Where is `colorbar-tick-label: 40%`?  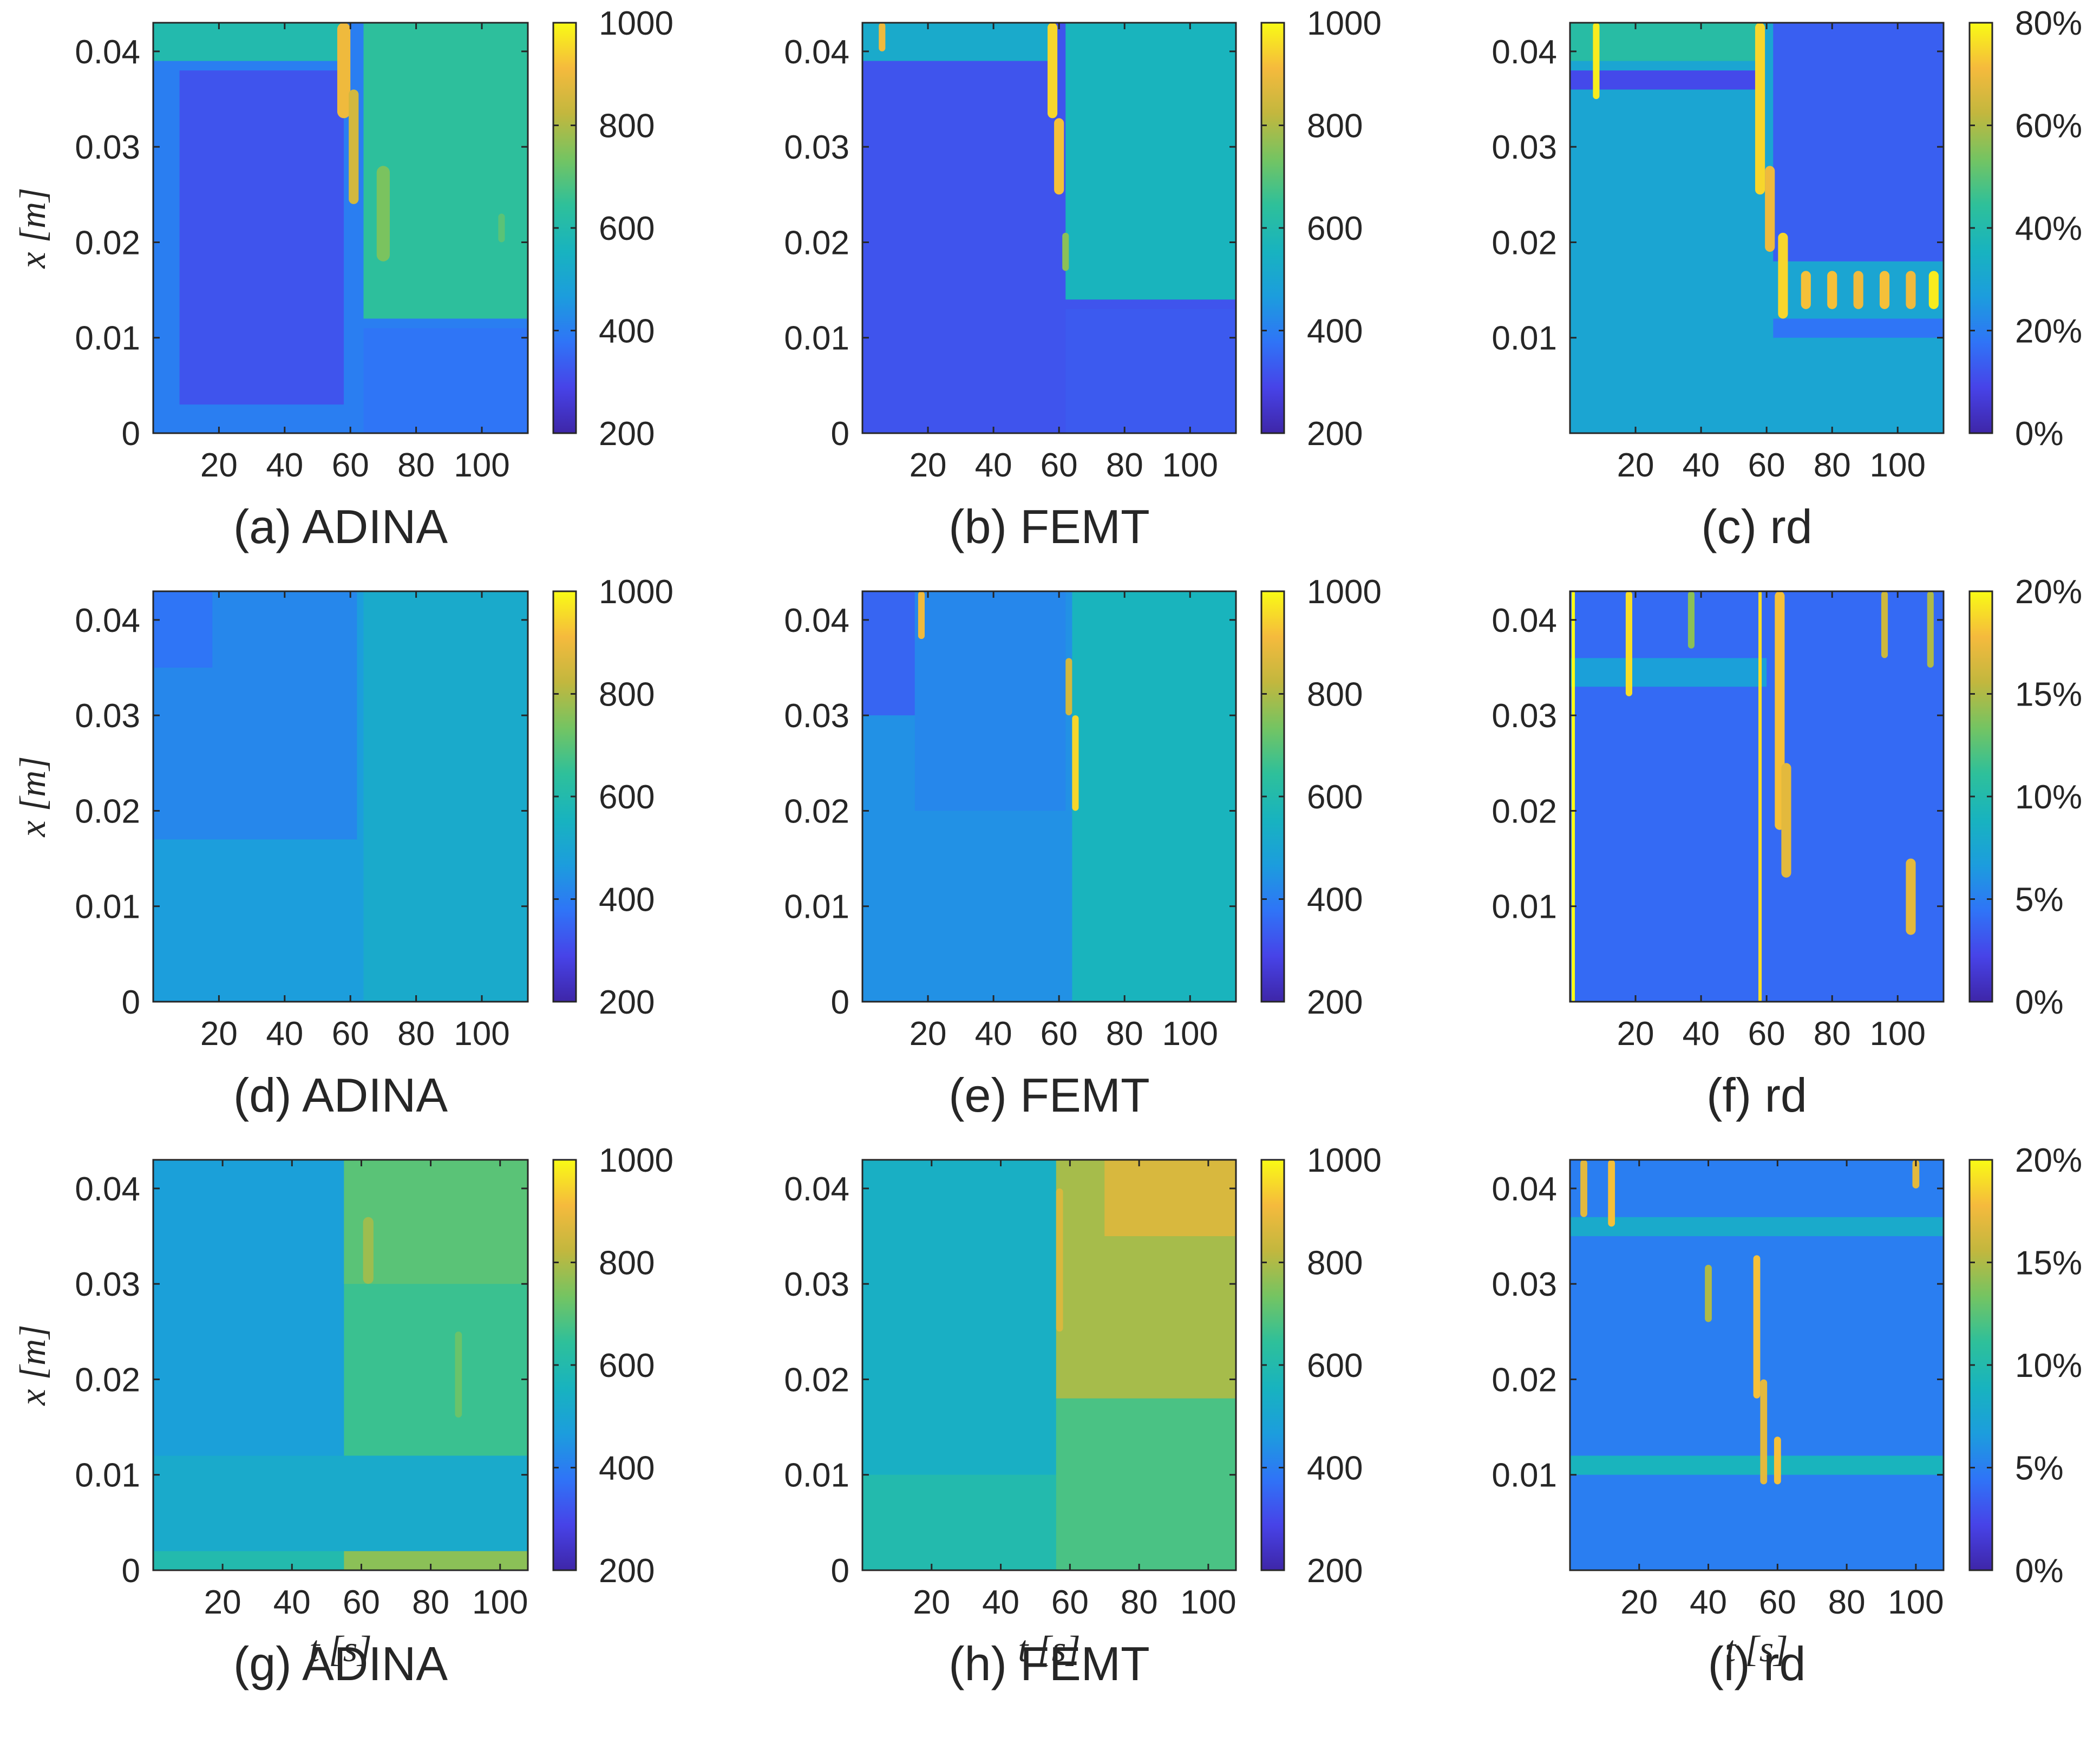
colorbar-tick-label: 40% is located at coordinates (2048, 228).